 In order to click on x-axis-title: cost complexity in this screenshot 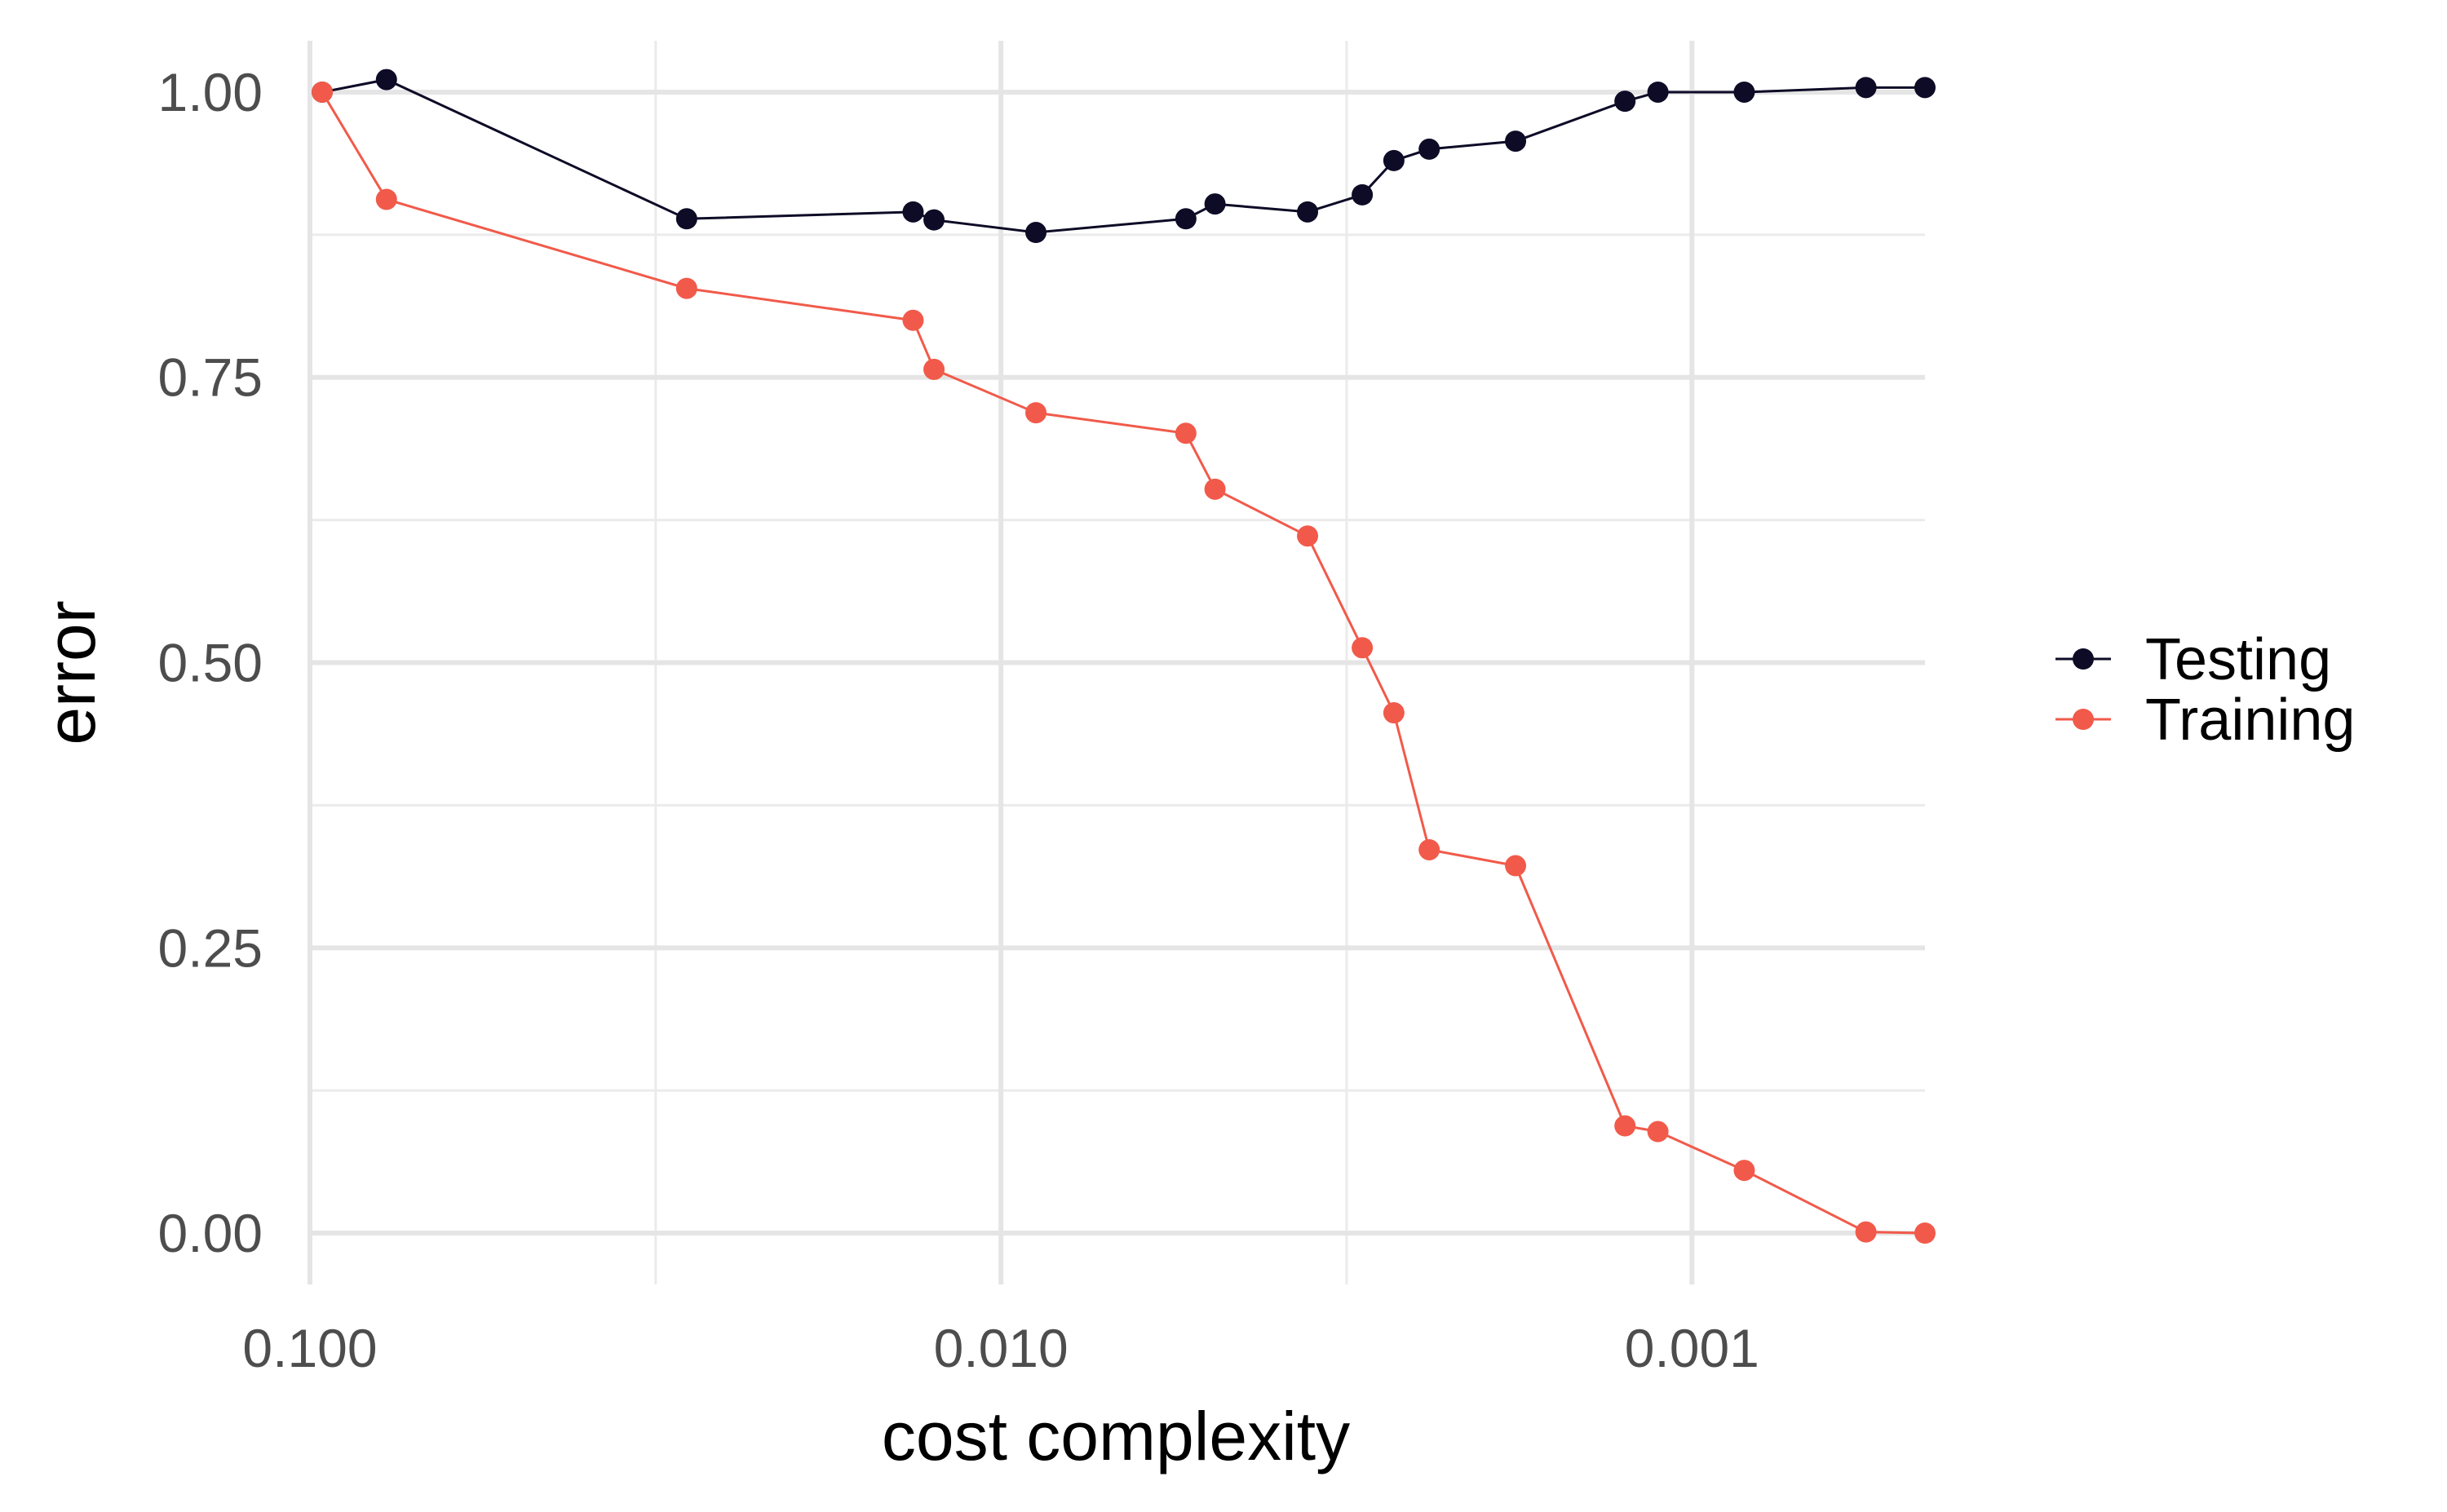, I will do `click(1116, 1436)`.